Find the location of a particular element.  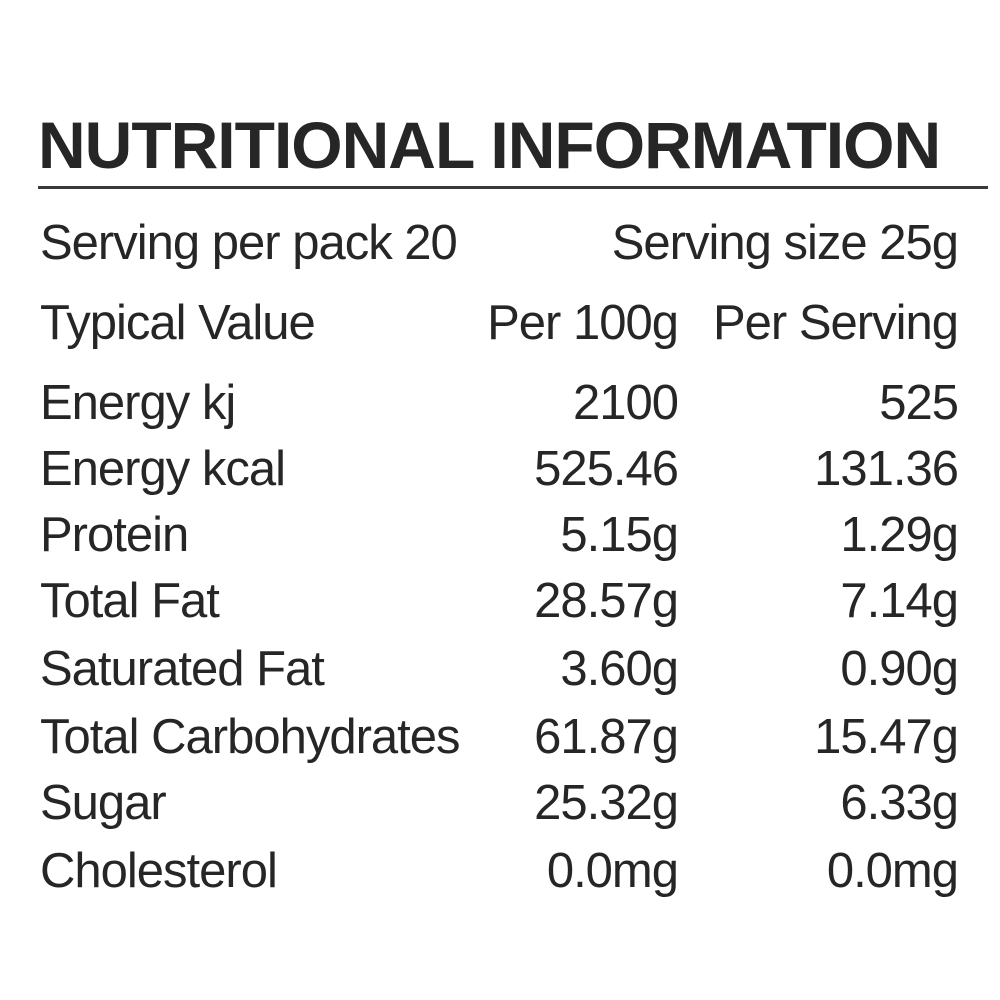

nutrient-label: Energy kcal is located at coordinates (163, 469).